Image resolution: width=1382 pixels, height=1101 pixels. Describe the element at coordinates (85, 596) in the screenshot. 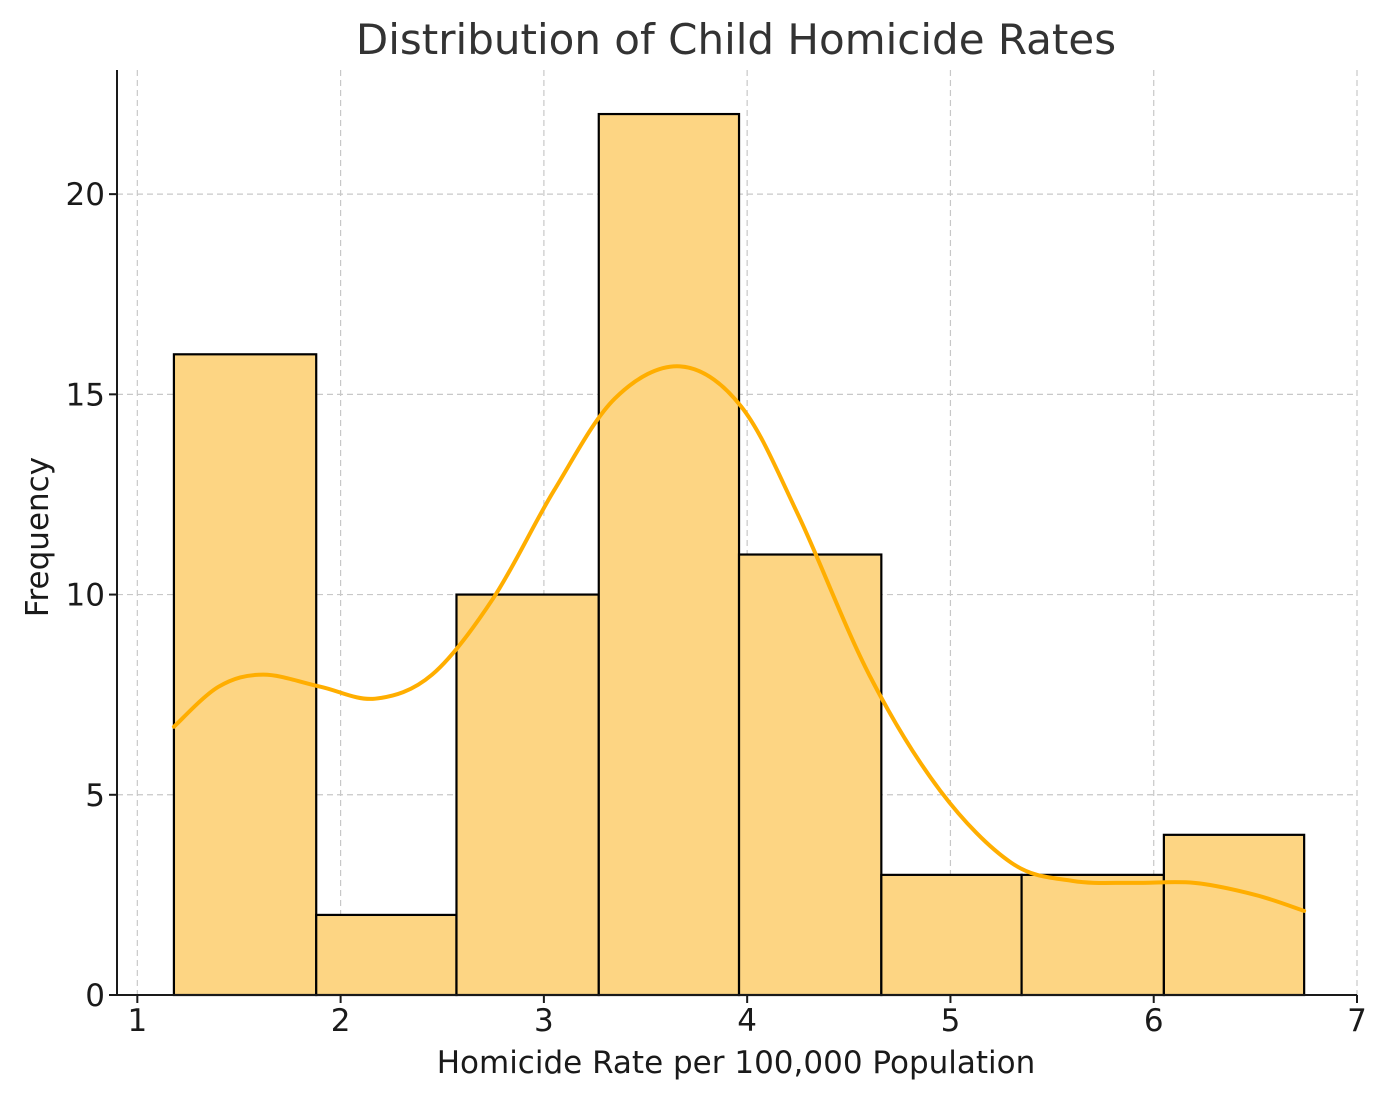

I see `y-tick-label: 10` at that location.